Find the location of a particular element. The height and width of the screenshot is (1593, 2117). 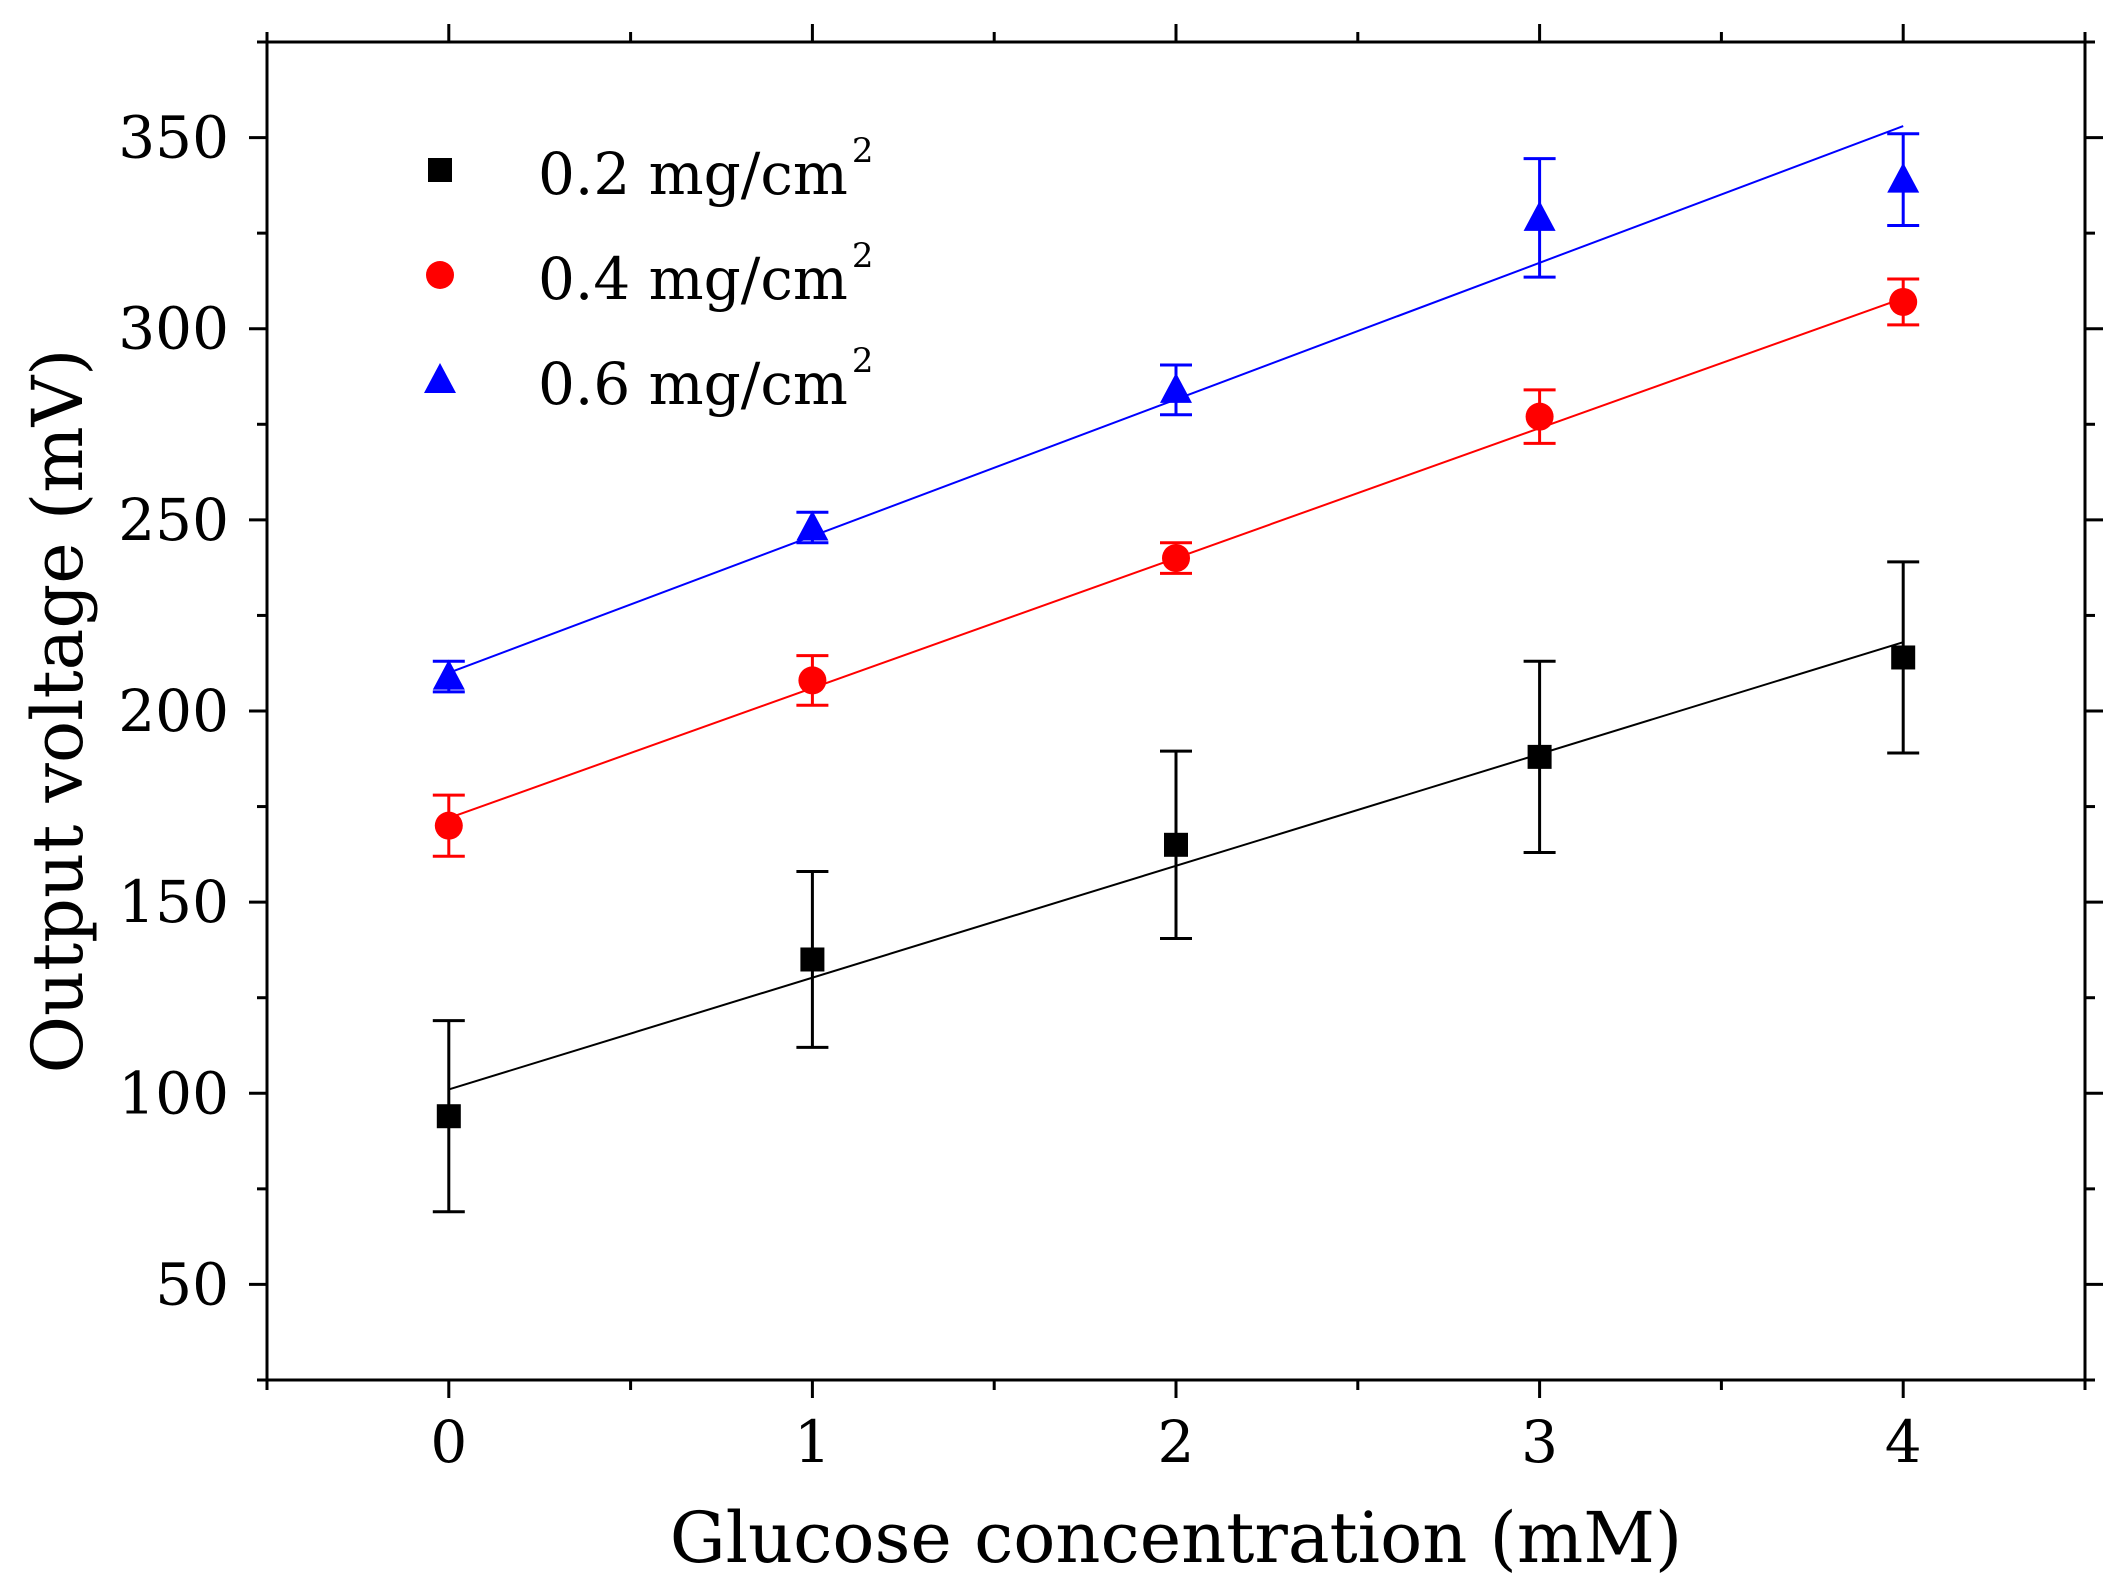

legend-label-sup-black: 2 is located at coordinates (863, 151).